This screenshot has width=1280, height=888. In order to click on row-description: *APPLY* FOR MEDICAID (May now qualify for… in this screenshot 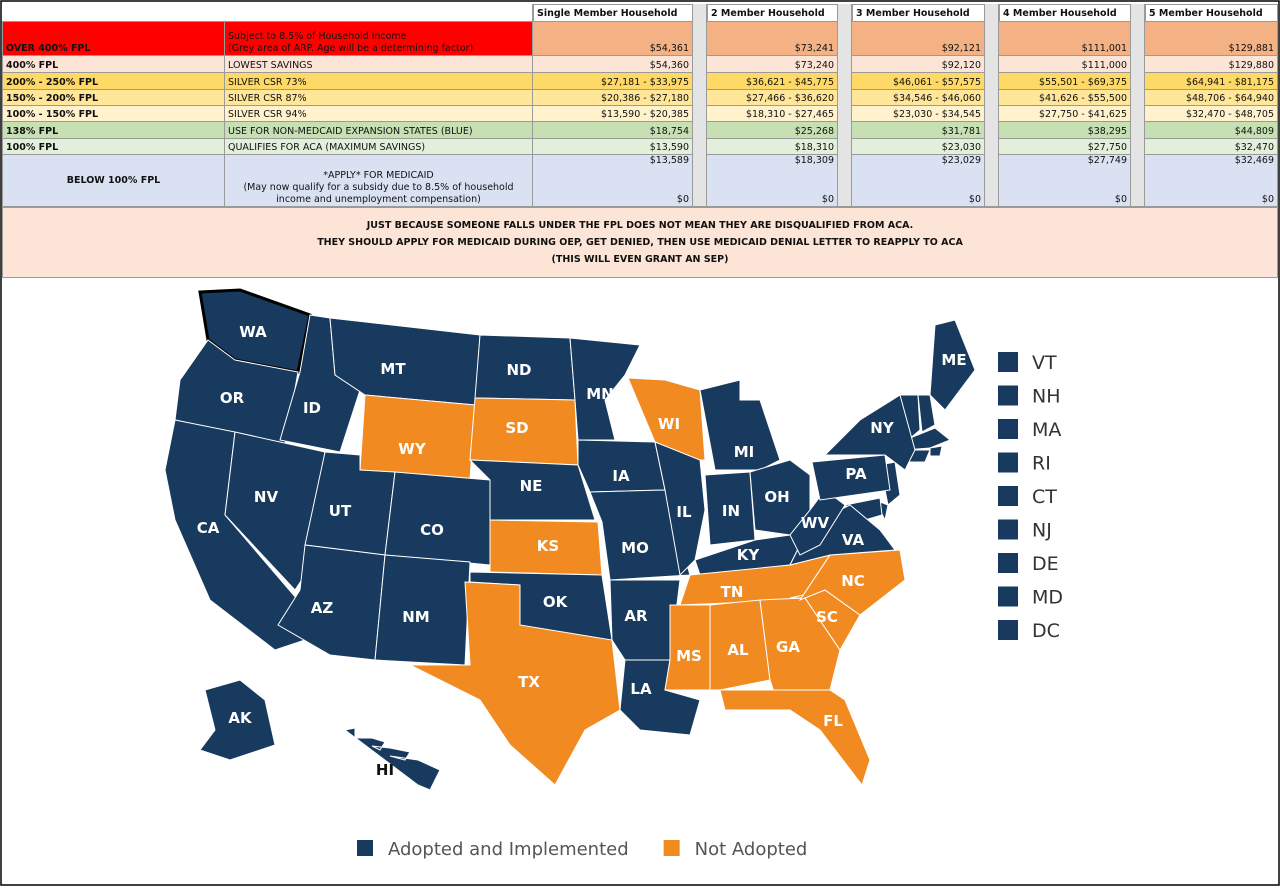, I will do `click(379, 181)`.